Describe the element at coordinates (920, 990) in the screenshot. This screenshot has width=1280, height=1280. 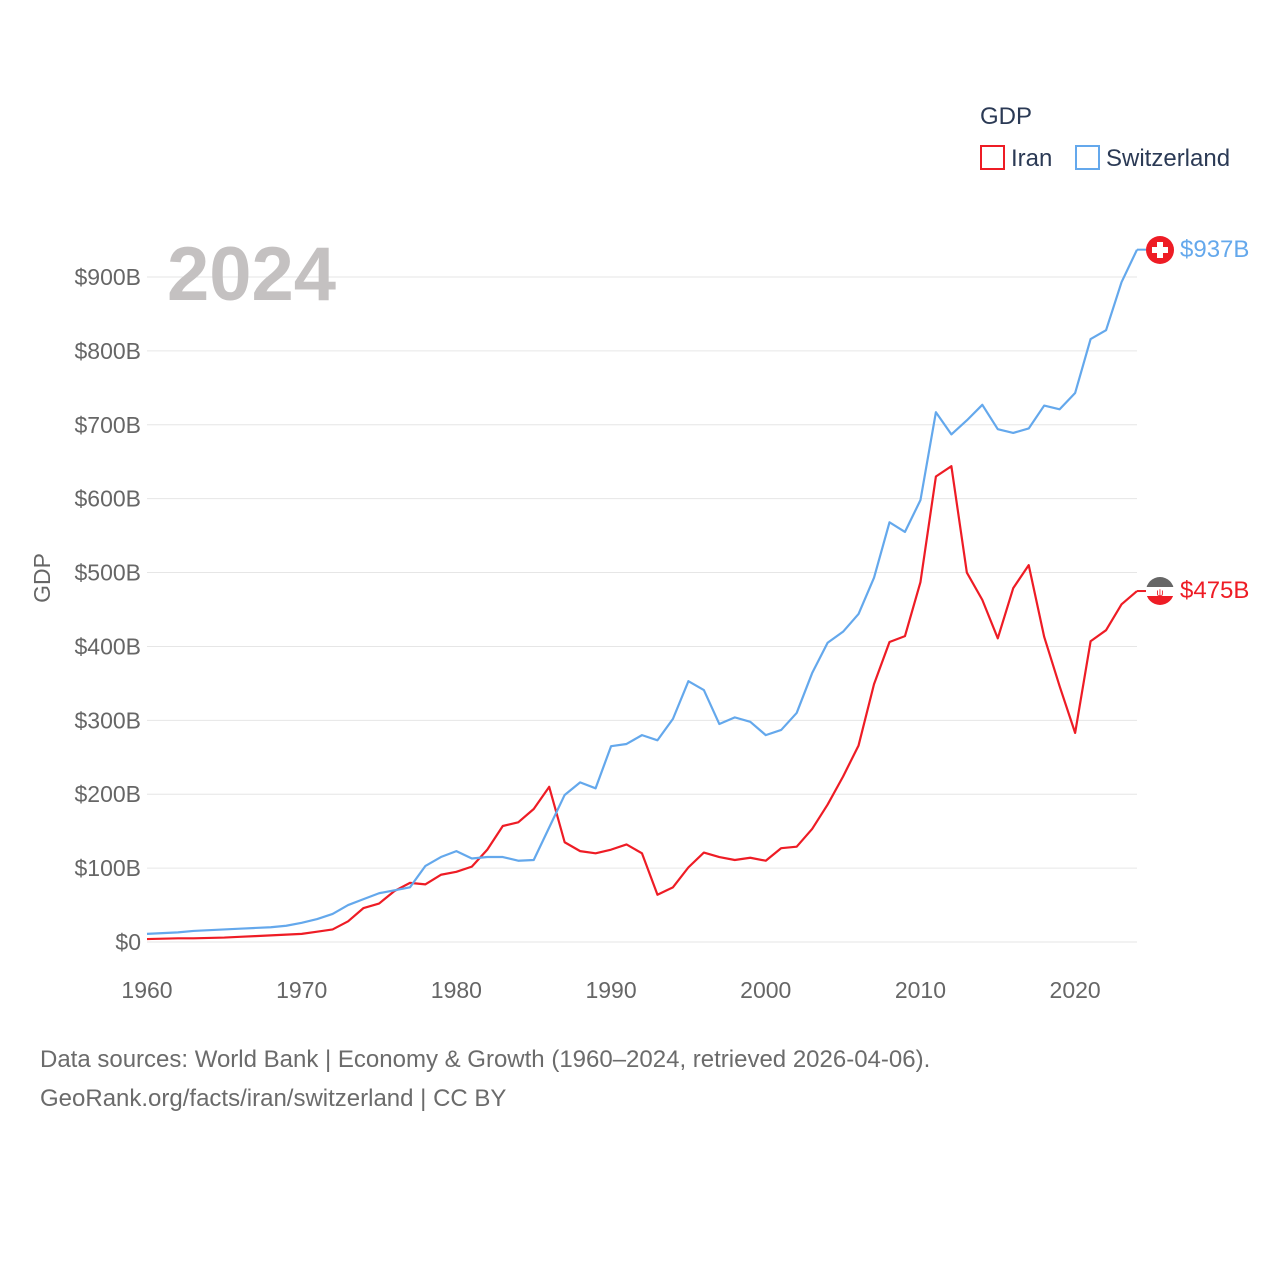
I see `x-tick-label: 2010` at that location.